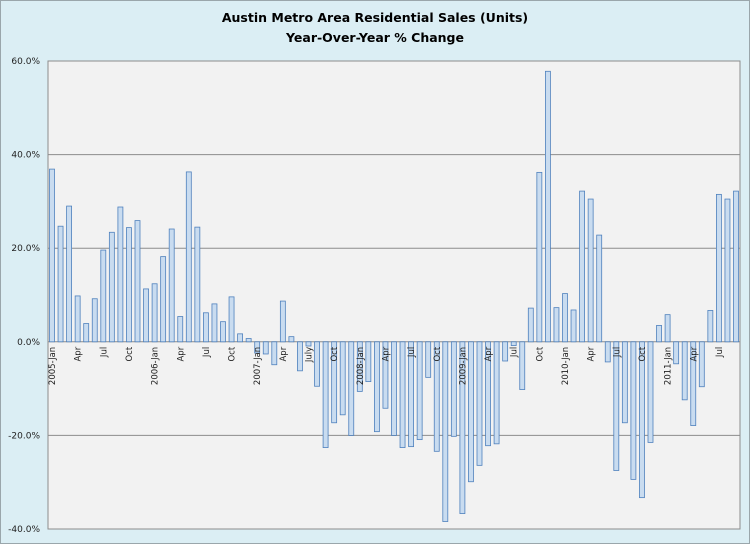 The height and width of the screenshot is (544, 750). I want to click on y-tick-label: 40.0%, so click(25, 156).